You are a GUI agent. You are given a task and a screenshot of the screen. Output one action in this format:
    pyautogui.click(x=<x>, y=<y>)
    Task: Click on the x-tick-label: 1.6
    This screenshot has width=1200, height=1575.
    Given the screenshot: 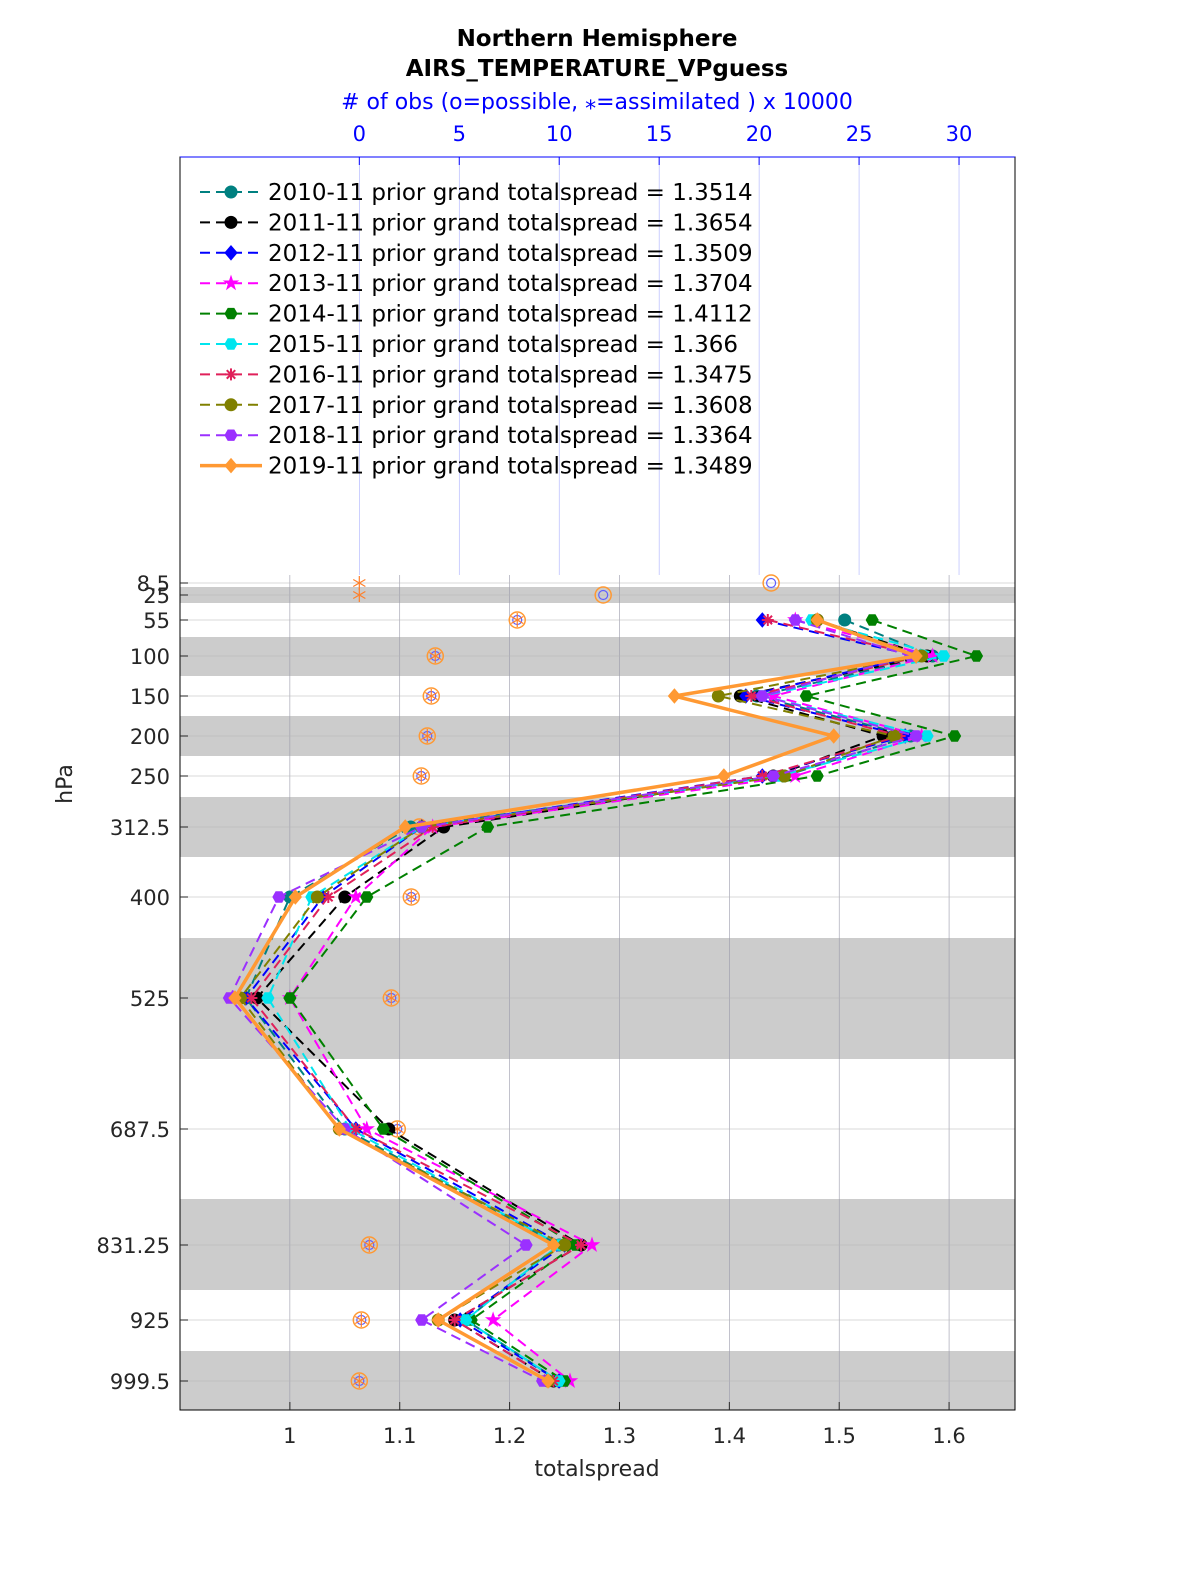 What is the action you would take?
    pyautogui.click(x=948, y=1436)
    